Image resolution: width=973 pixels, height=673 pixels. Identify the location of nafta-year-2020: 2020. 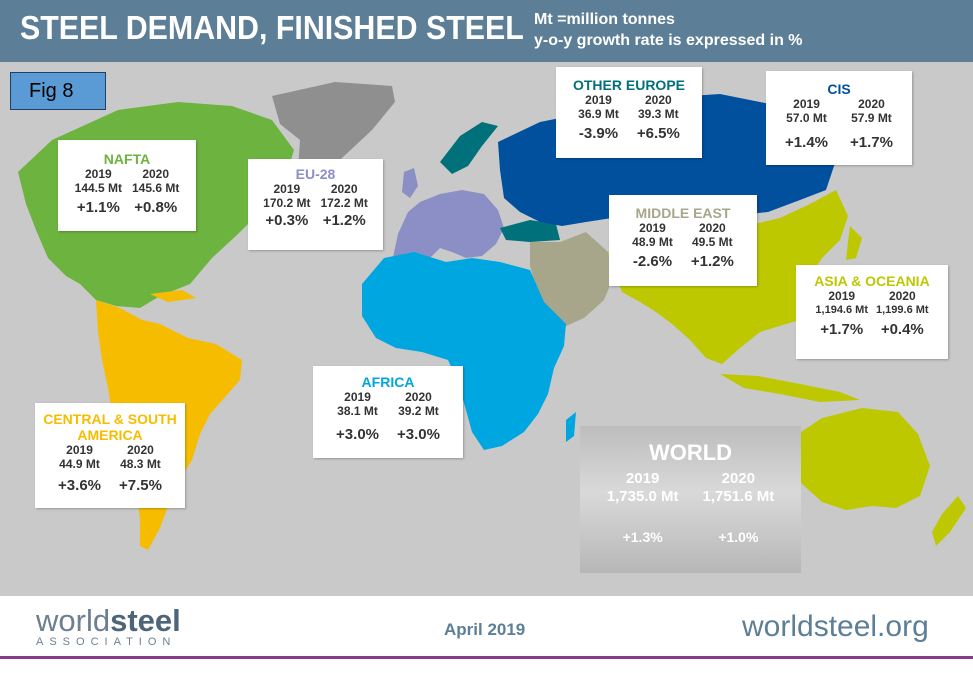
(156, 174).